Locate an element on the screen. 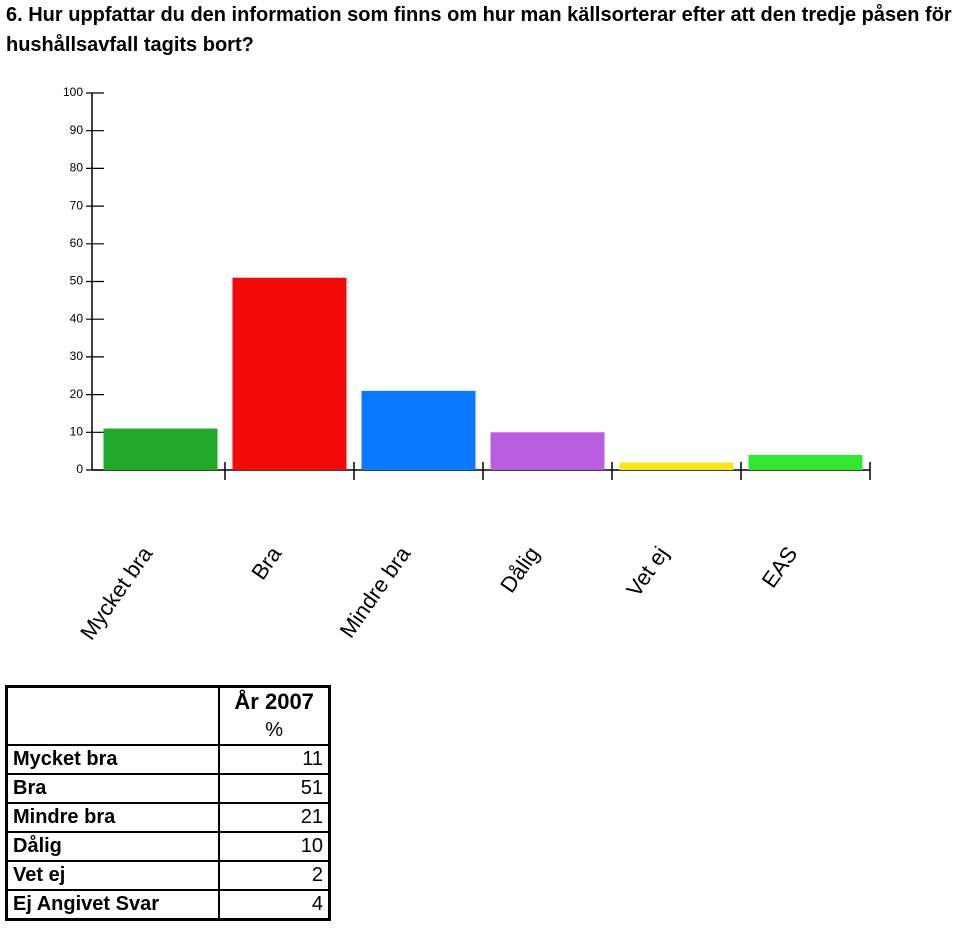  x-tick-label: Vet ej is located at coordinates (647, 571).